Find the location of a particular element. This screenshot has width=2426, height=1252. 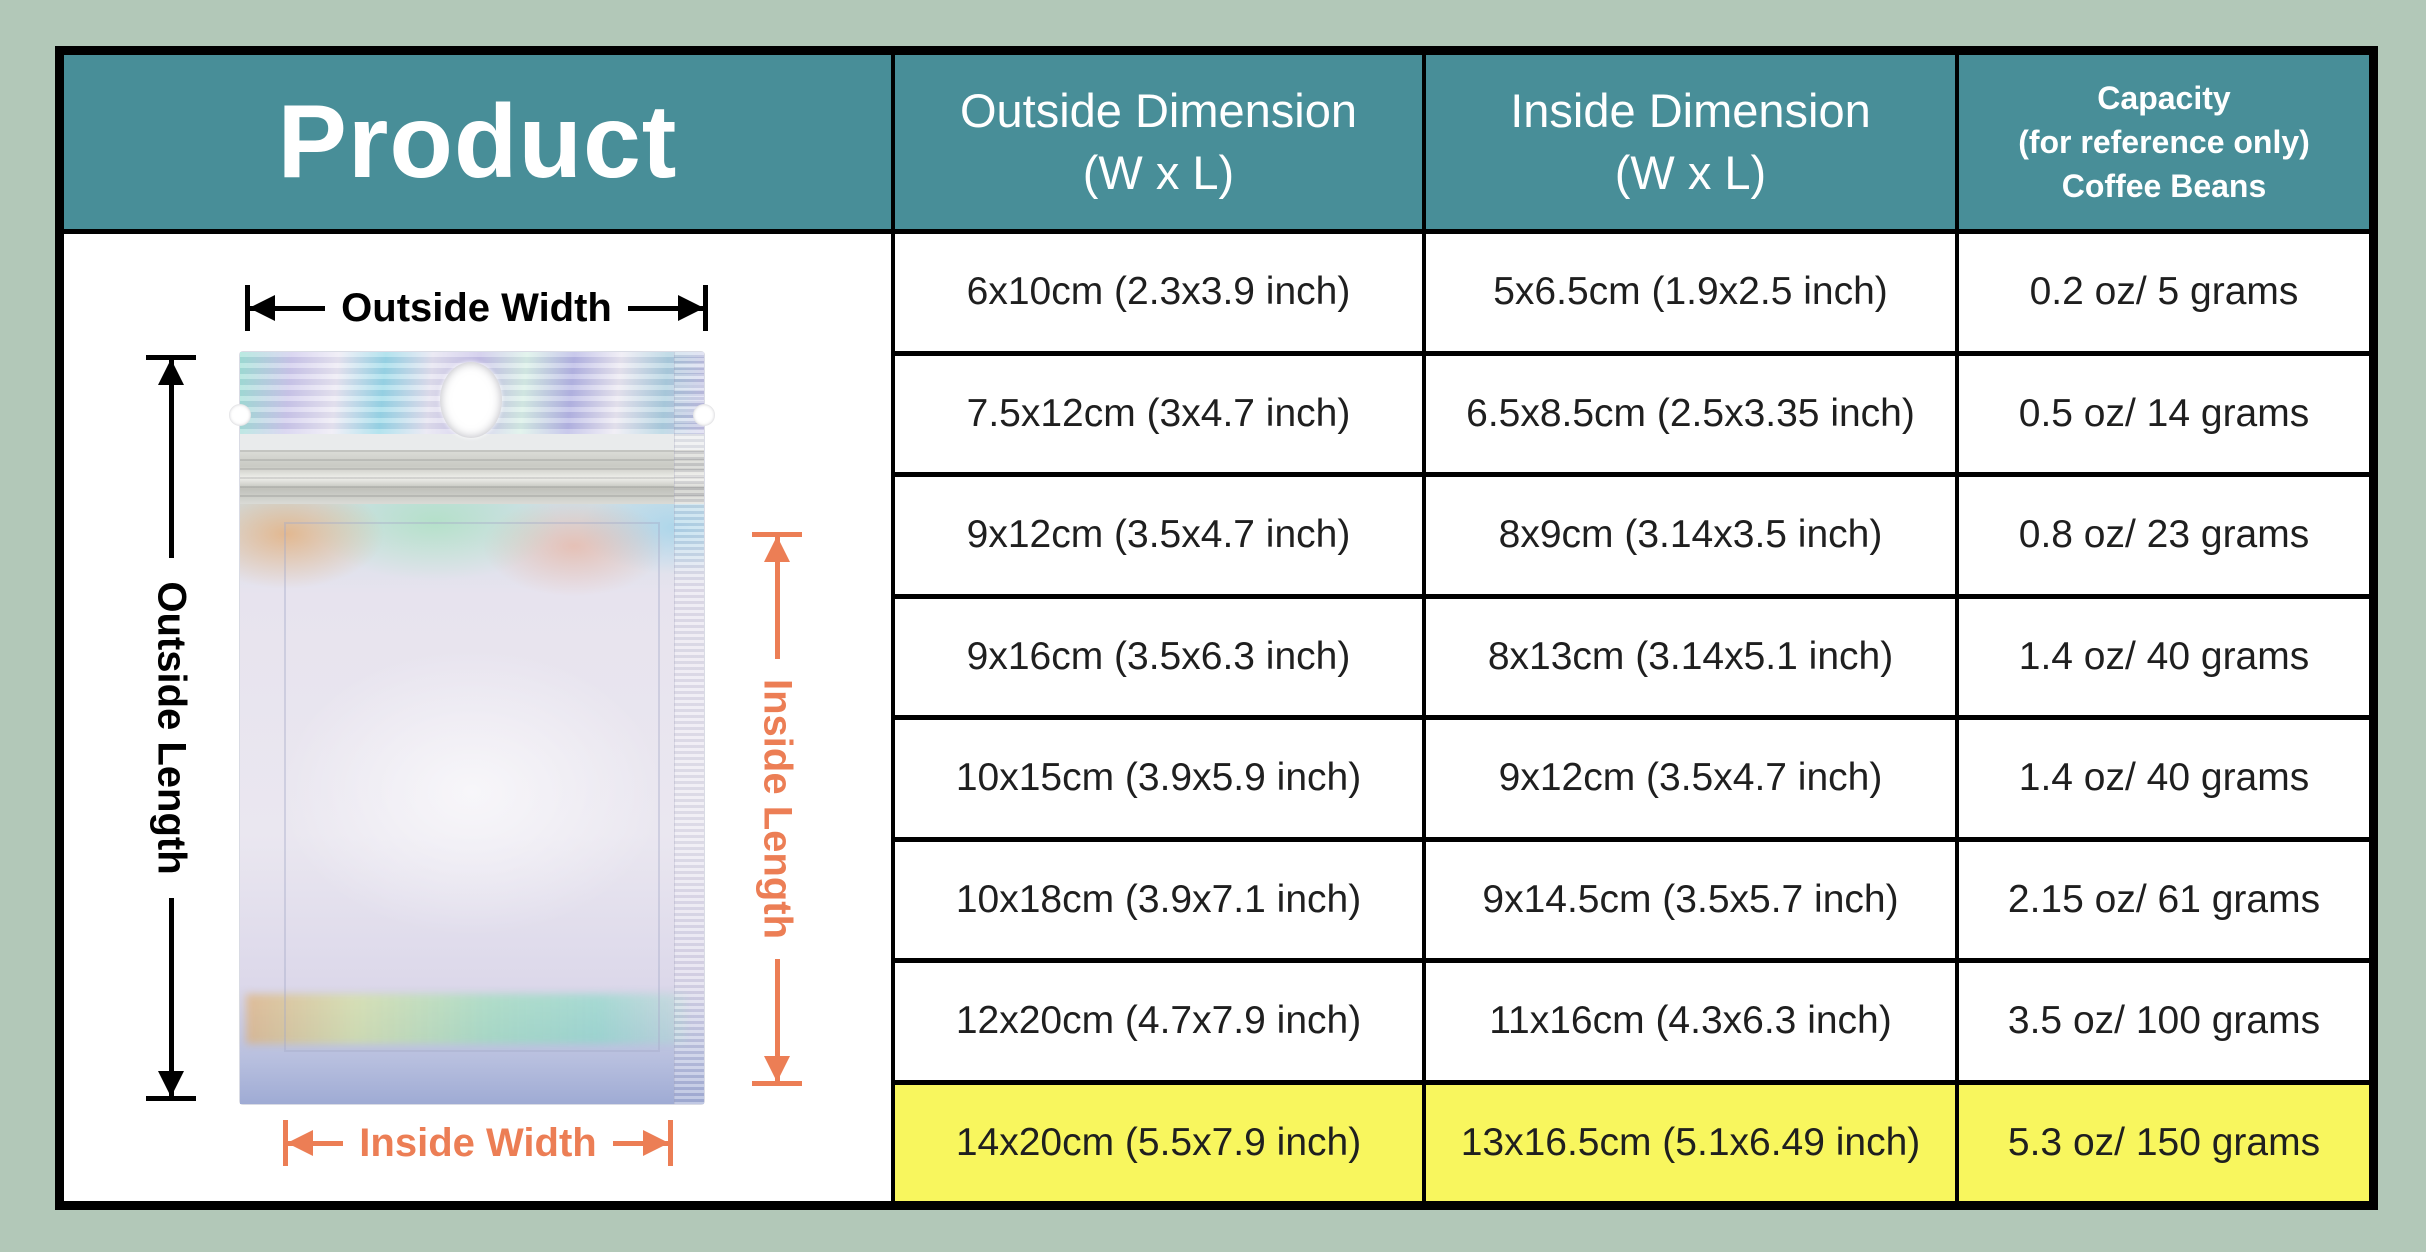

outside-length-label-box: Outside Length is located at coordinates (171, 728).